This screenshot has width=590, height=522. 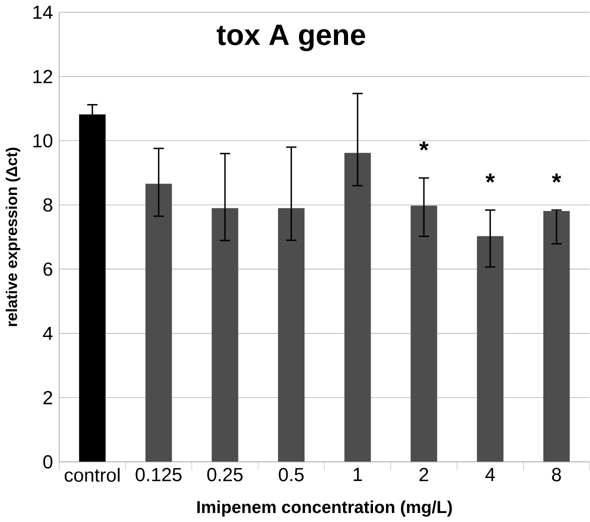 What do you see at coordinates (42, 76) in the screenshot?
I see `y-tick-label: 12` at bounding box center [42, 76].